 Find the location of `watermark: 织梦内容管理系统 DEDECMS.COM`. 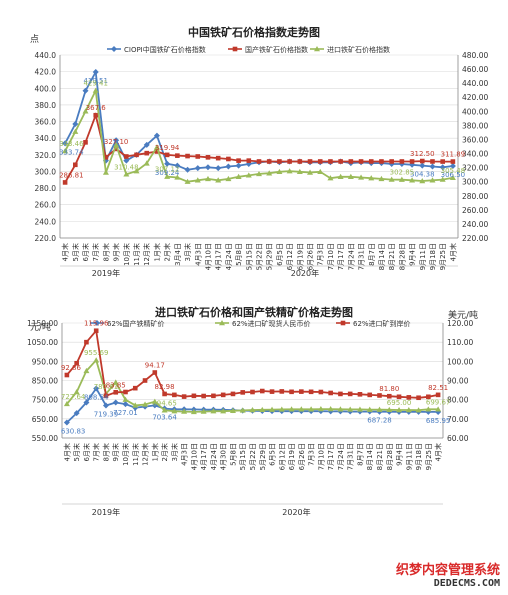

watermark: 织梦内容管理系统 DEDECMS.COM is located at coordinates (448, 574).